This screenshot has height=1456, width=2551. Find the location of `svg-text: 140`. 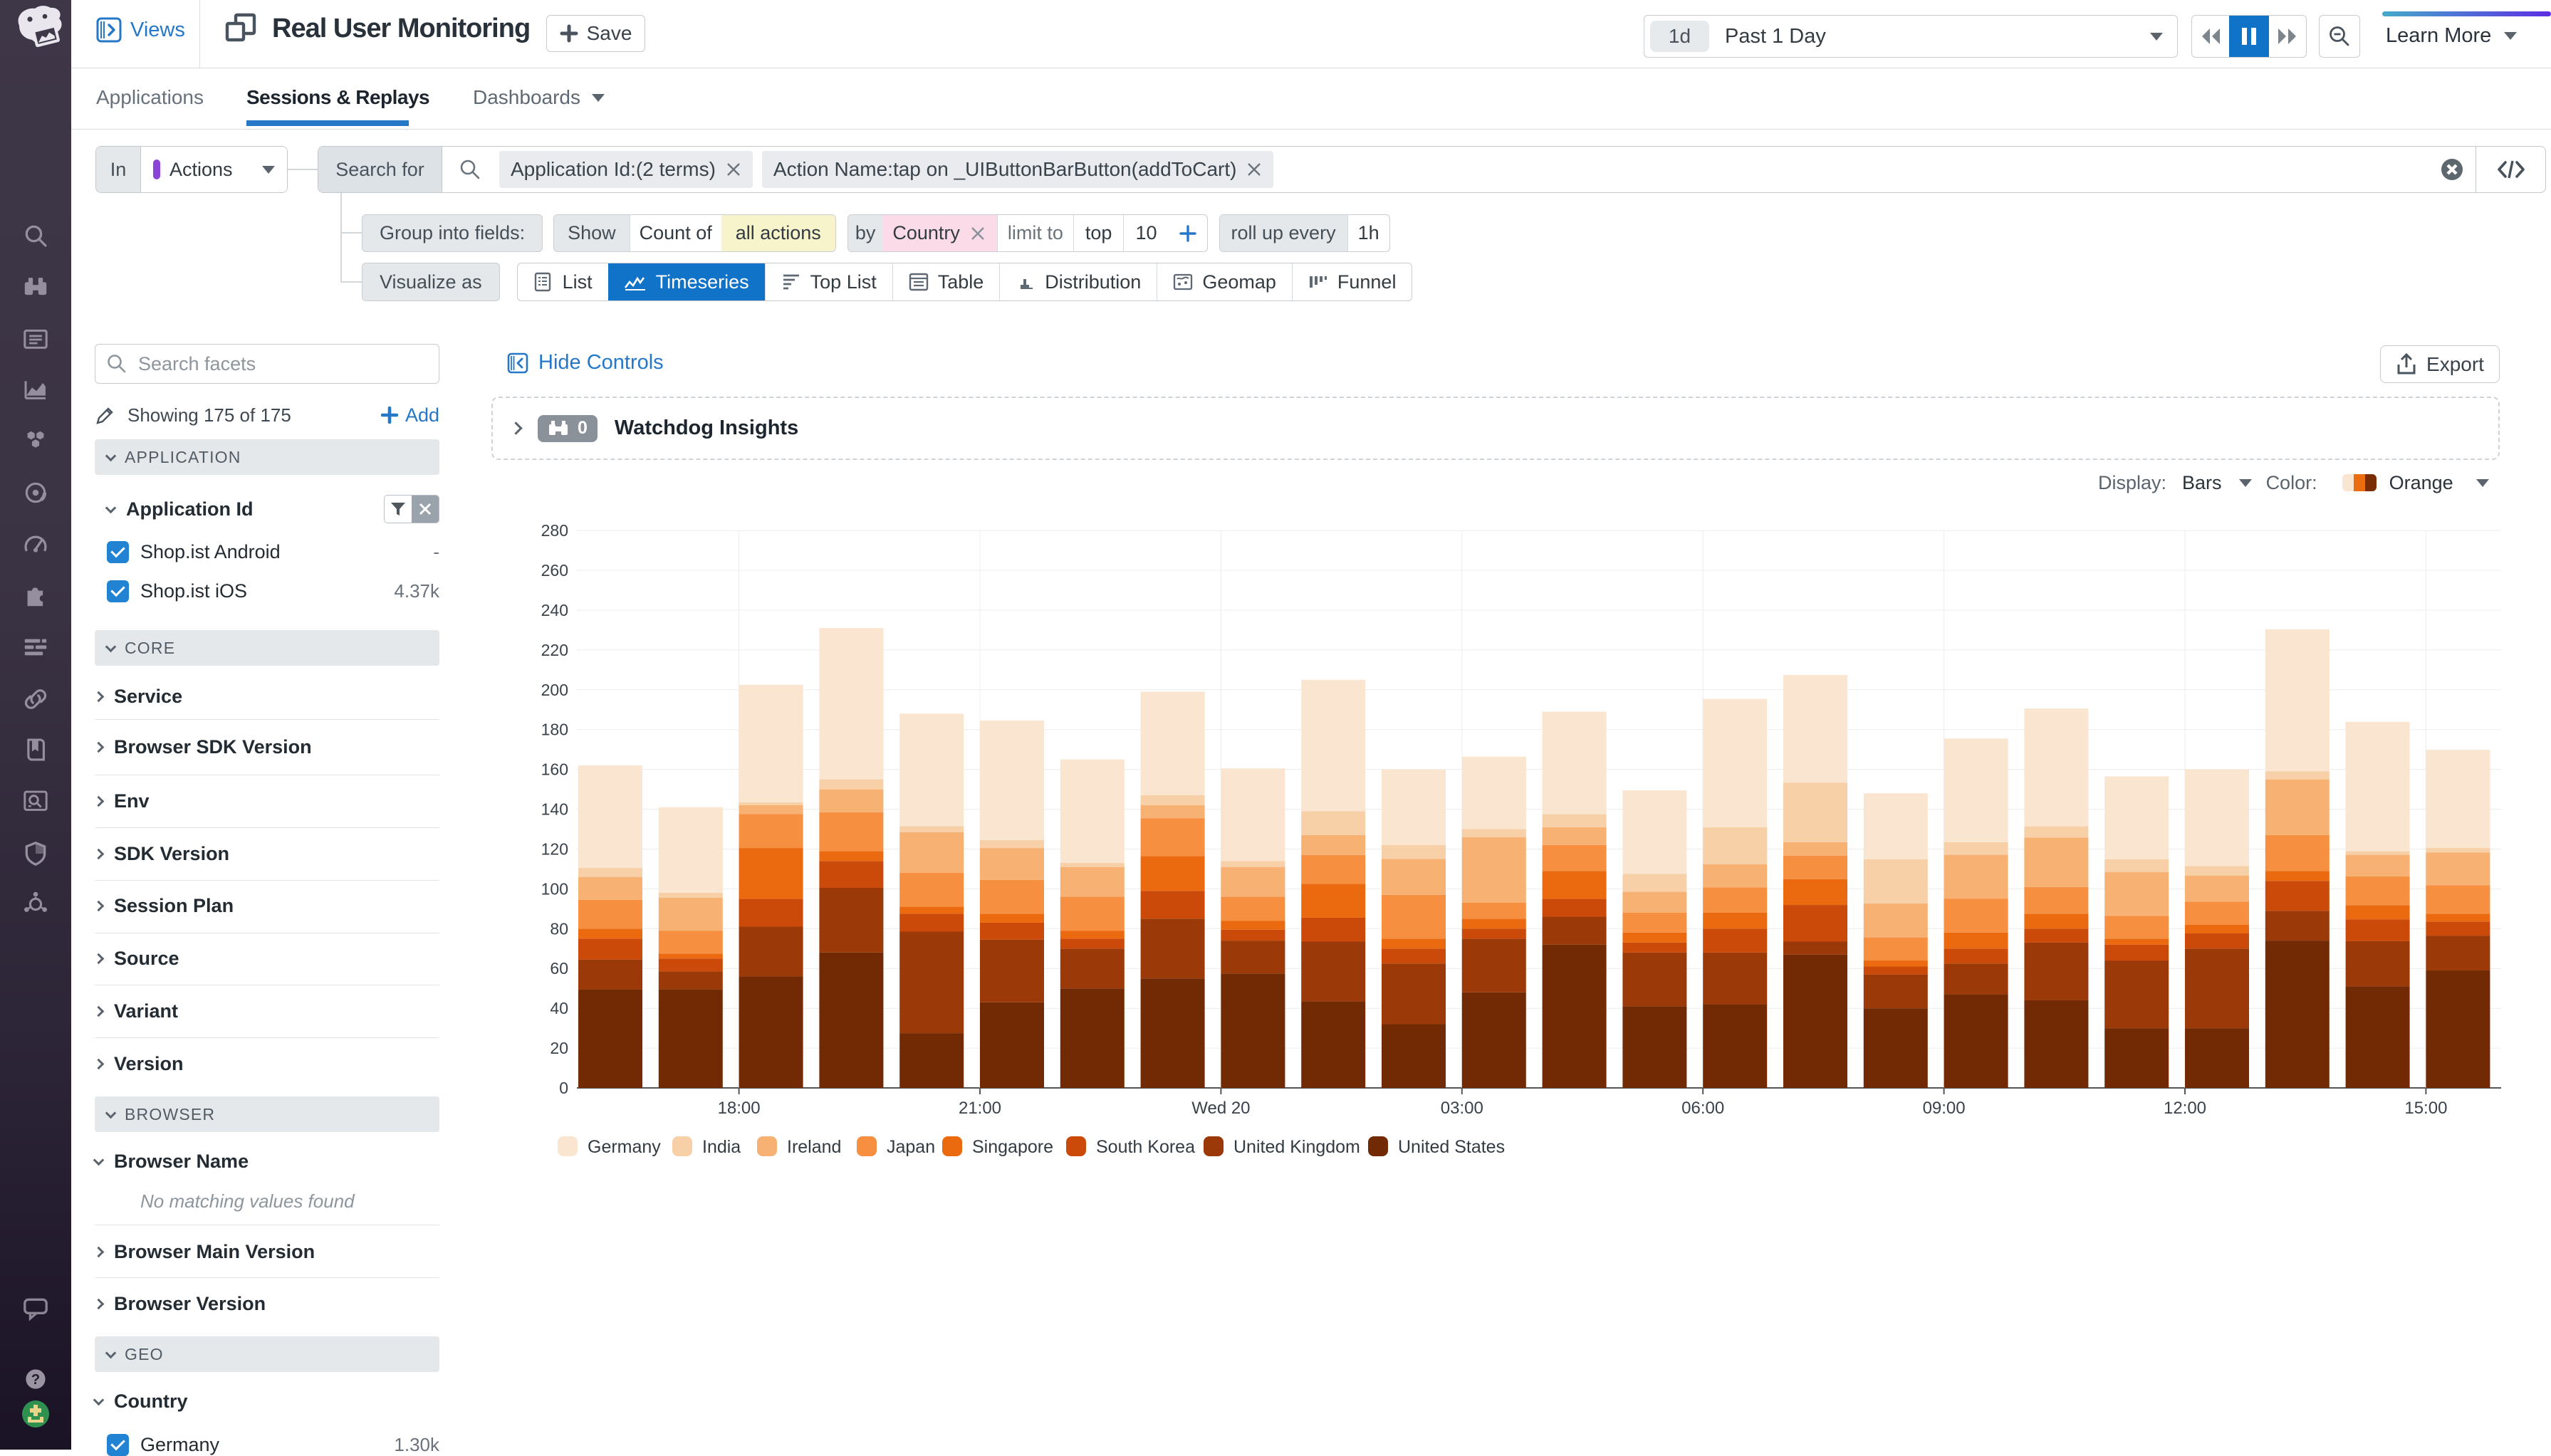

svg-text: 140 is located at coordinates (554, 809).